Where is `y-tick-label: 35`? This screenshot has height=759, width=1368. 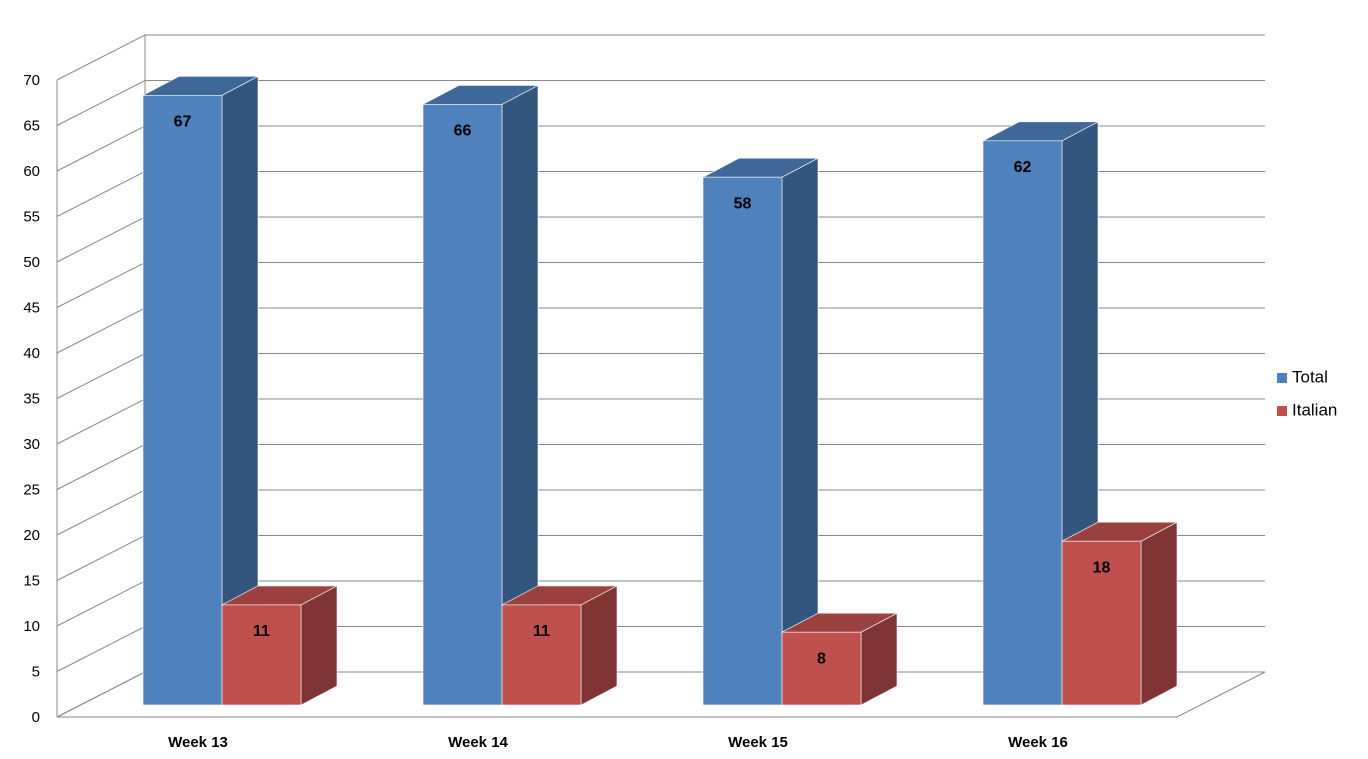 y-tick-label: 35 is located at coordinates (31, 398).